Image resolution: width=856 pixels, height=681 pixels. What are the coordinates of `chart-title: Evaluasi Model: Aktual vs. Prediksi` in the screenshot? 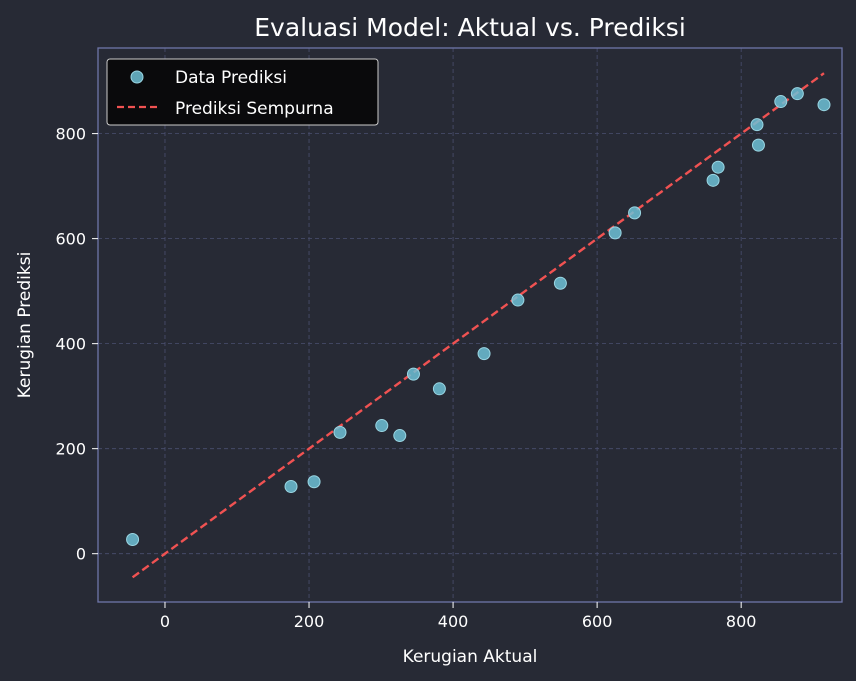 It's located at (470, 27).